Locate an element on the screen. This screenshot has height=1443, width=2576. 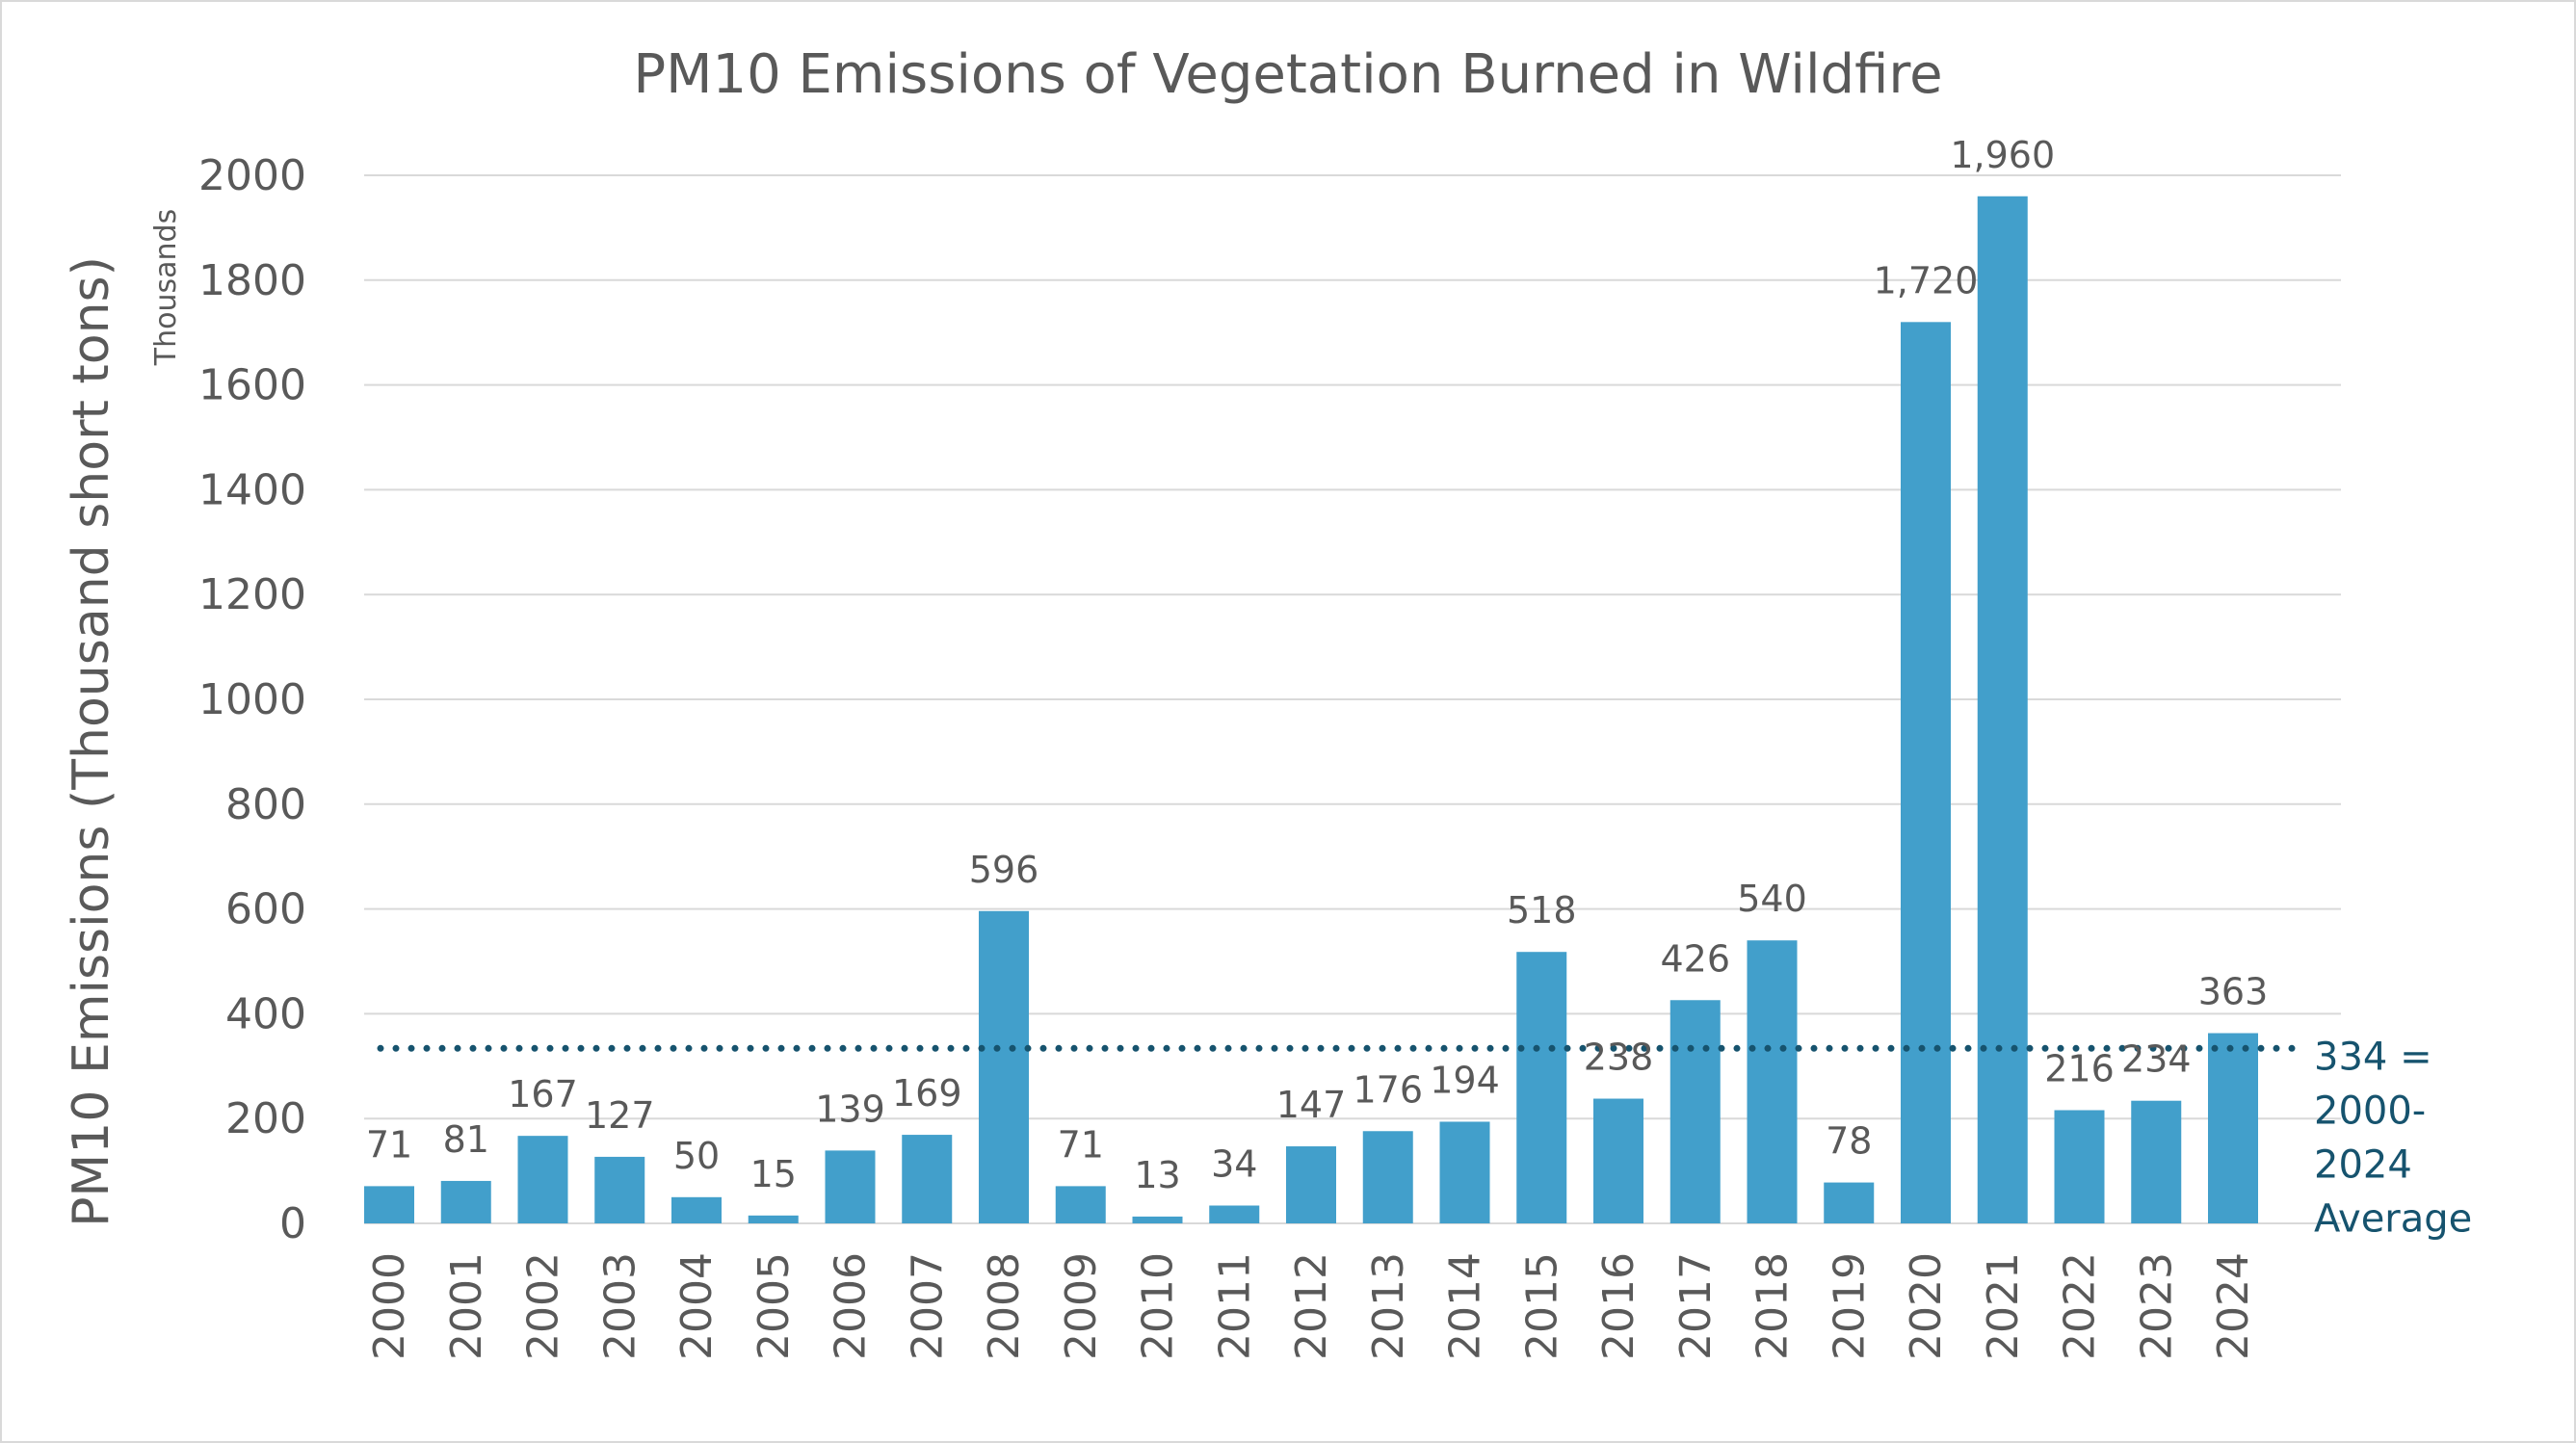
bar-2009 is located at coordinates (1081, 1204).